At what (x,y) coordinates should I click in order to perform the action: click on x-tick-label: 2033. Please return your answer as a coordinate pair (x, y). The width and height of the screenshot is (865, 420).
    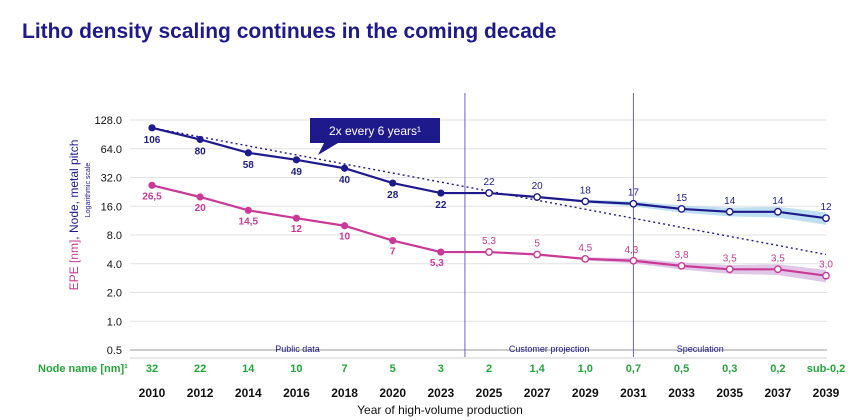
    Looking at the image, I should click on (681, 393).